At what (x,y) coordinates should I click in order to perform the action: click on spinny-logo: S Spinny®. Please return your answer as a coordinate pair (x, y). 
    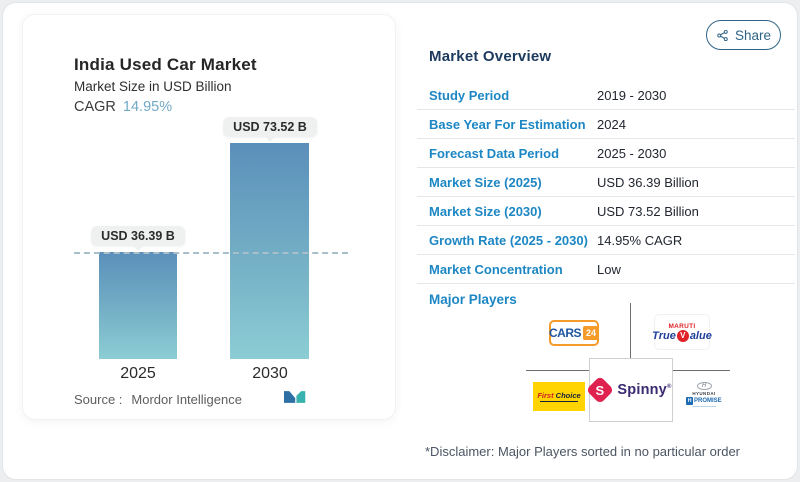
    Looking at the image, I should click on (629, 390).